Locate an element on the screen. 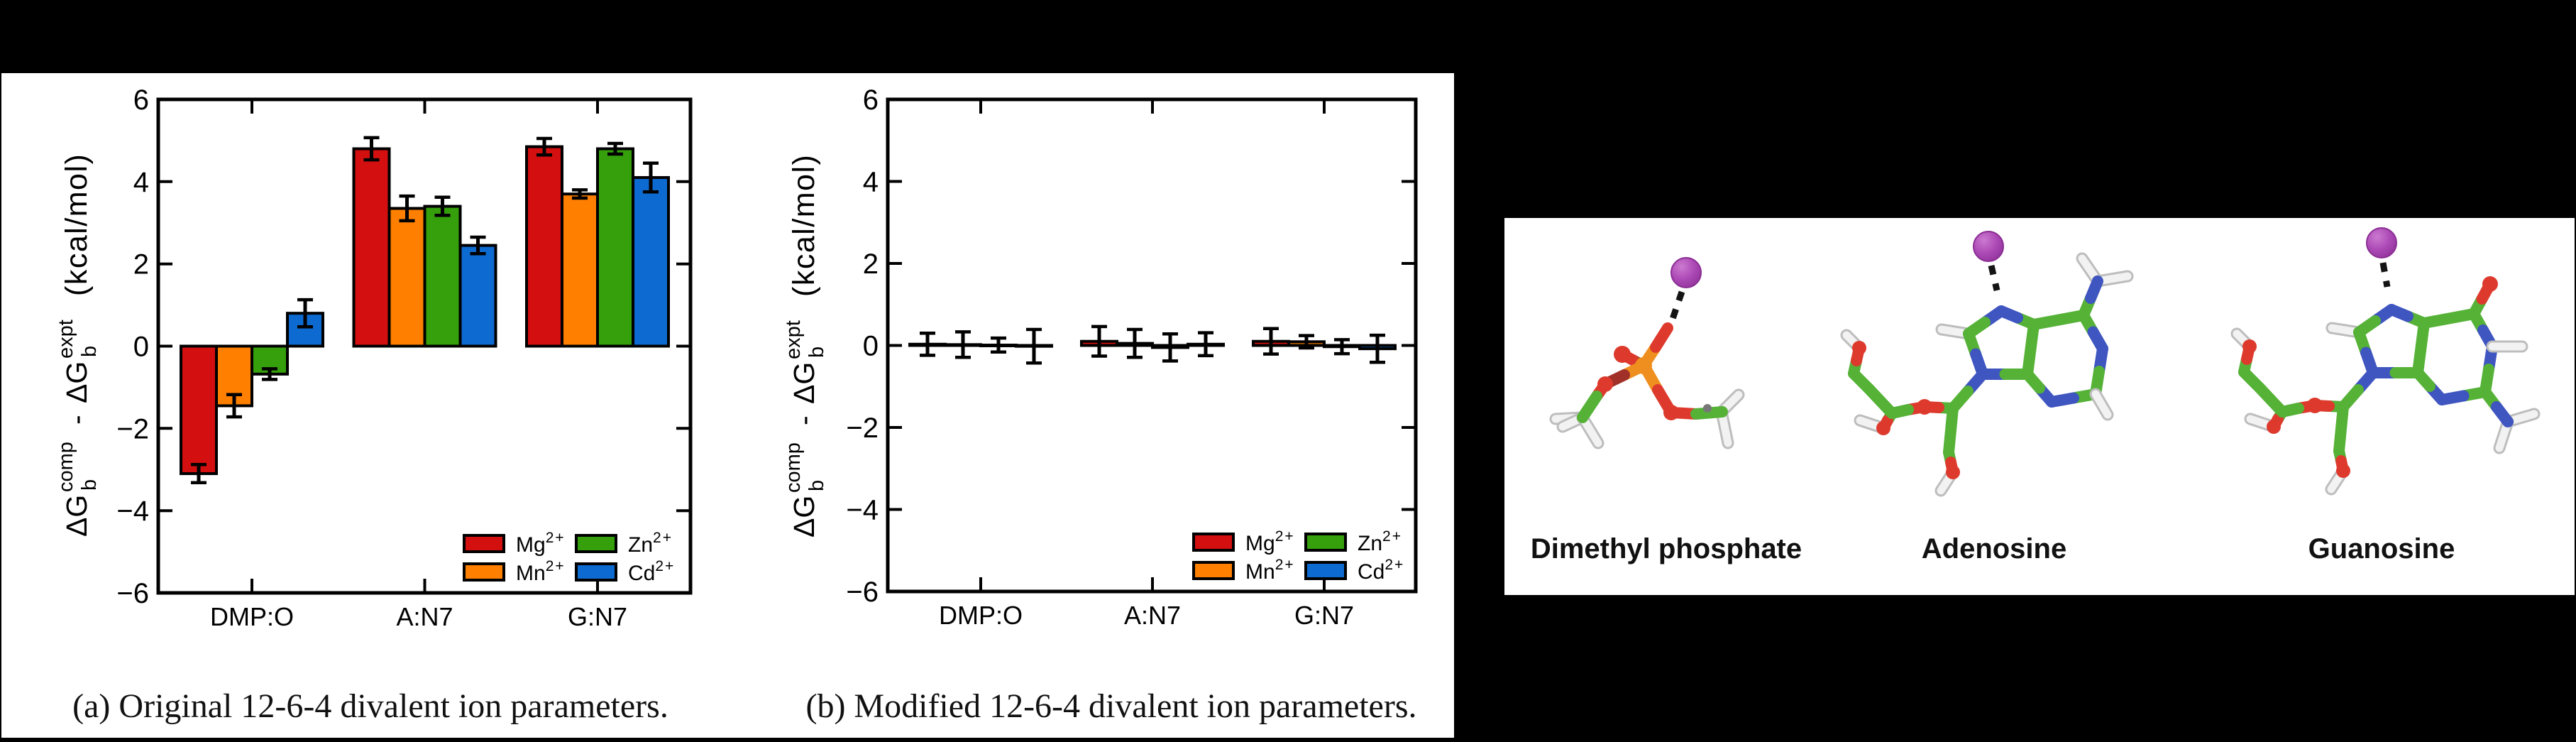 Image resolution: width=2576 pixels, height=742 pixels. svg-text: Dimethyl phosphate is located at coordinates (1666, 548).